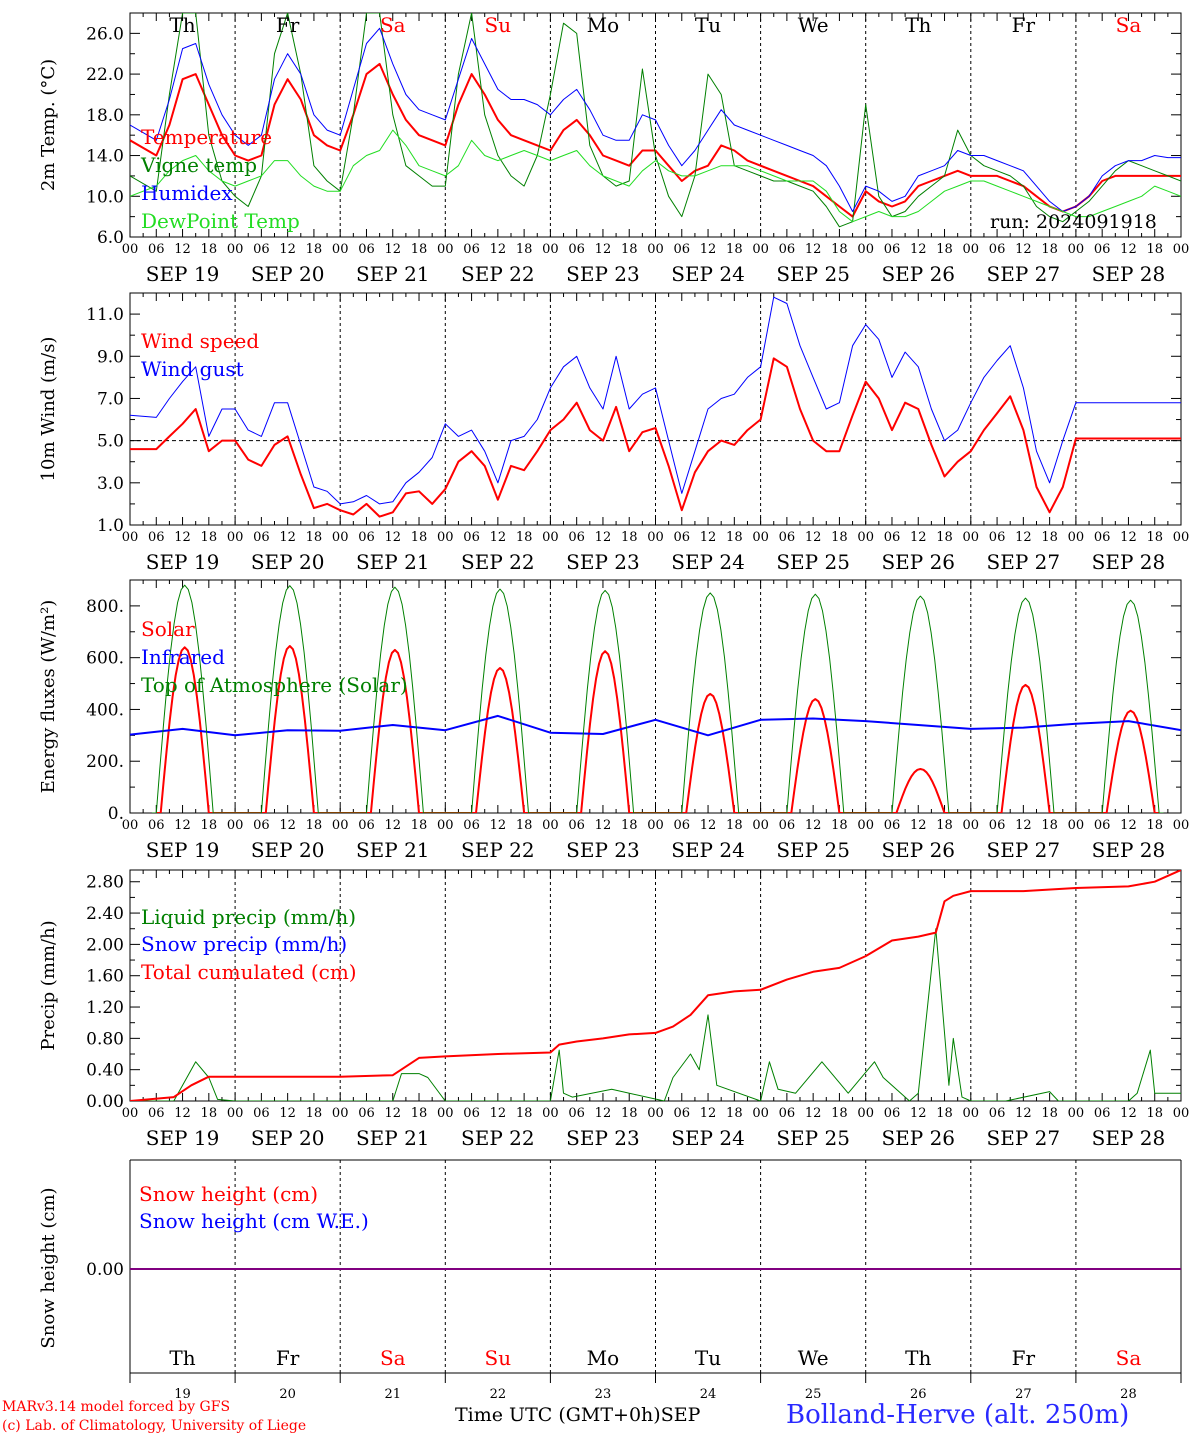 The image size is (1194, 1440). What do you see at coordinates (603, 274) in the screenshot?
I see `date-label: SEP 23` at bounding box center [603, 274].